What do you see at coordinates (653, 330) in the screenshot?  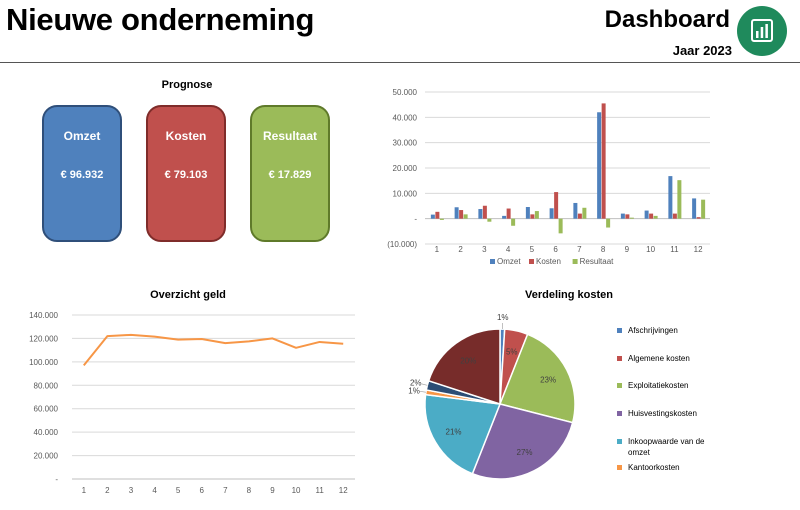 I see `pie-legend-label: Afschrijvingen` at bounding box center [653, 330].